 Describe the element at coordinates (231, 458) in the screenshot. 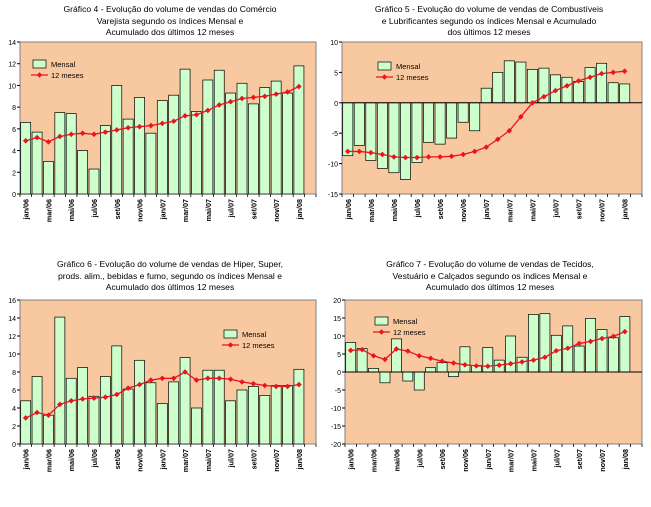

I see `x-tick-label: jul/07` at that location.